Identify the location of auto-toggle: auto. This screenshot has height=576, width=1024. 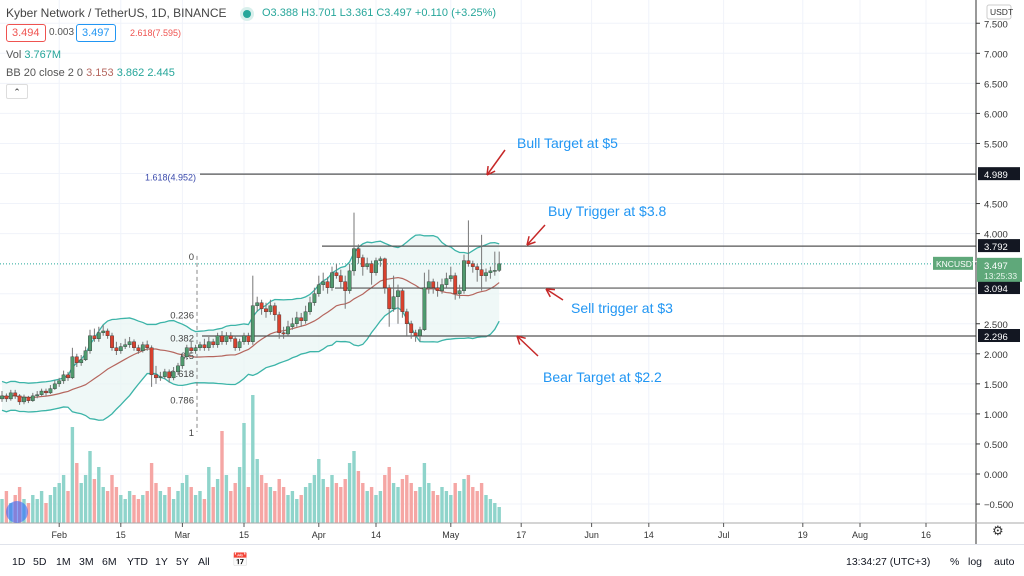
(1004, 562).